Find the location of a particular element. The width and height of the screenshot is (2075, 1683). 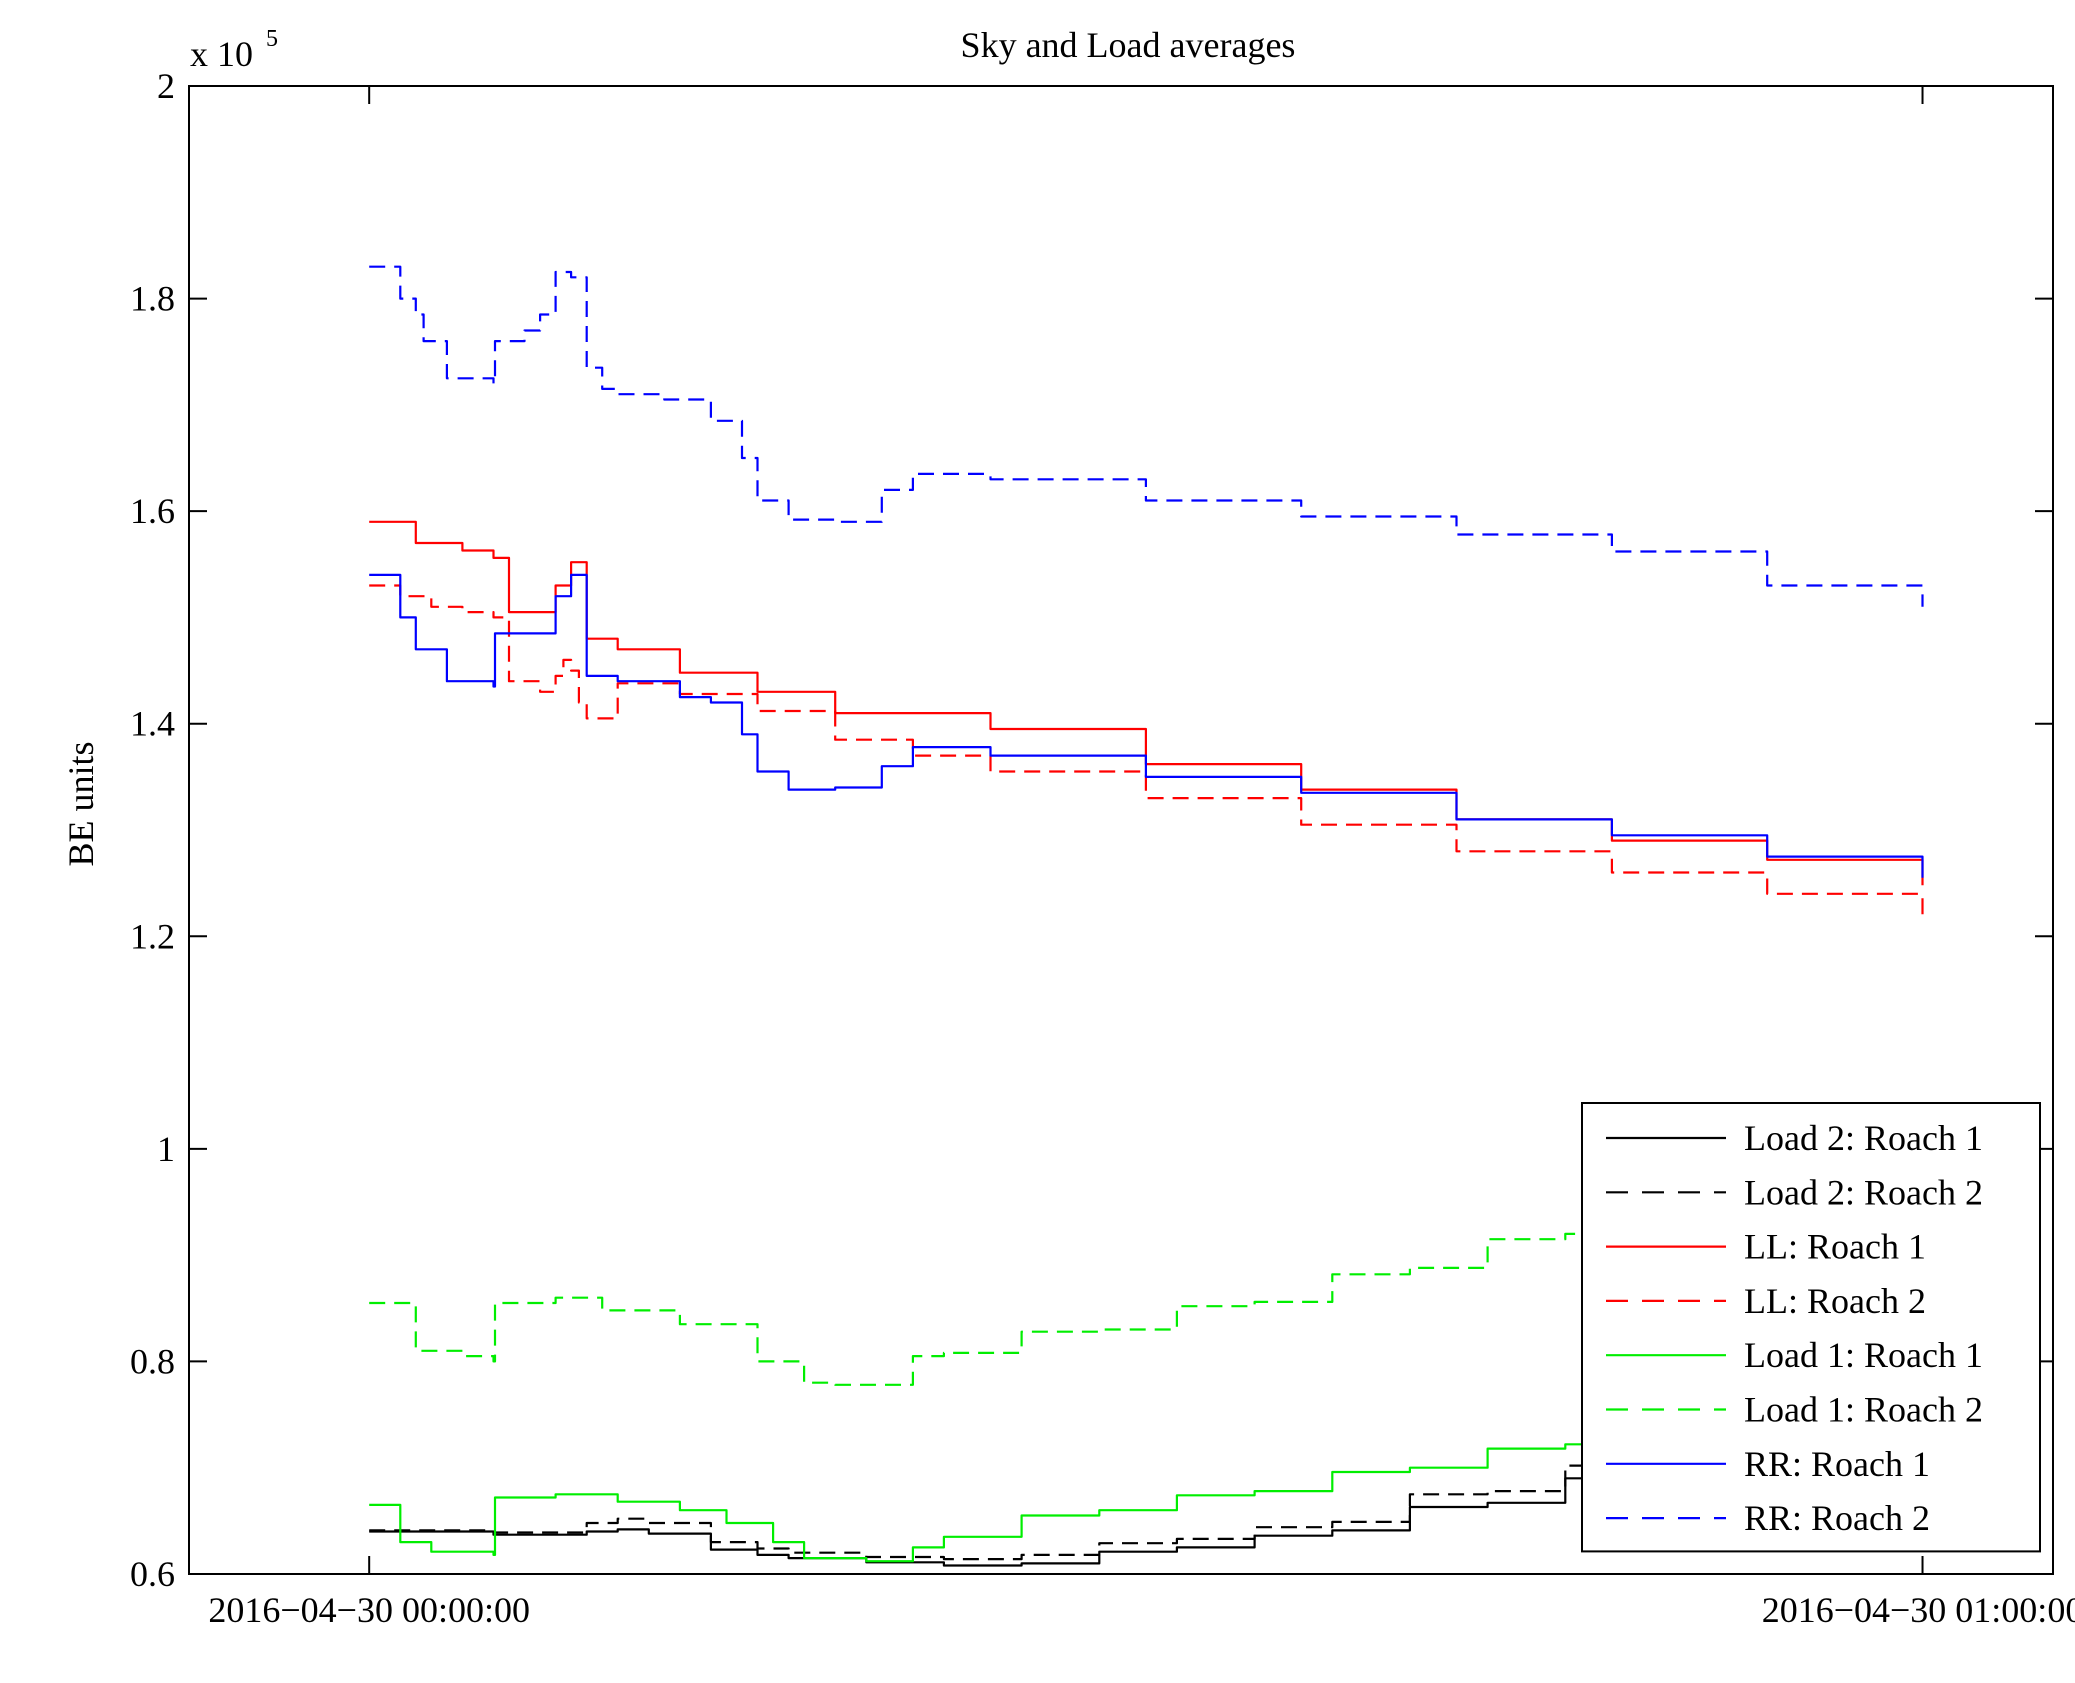

y-tick-label: 2 is located at coordinates (166, 86).